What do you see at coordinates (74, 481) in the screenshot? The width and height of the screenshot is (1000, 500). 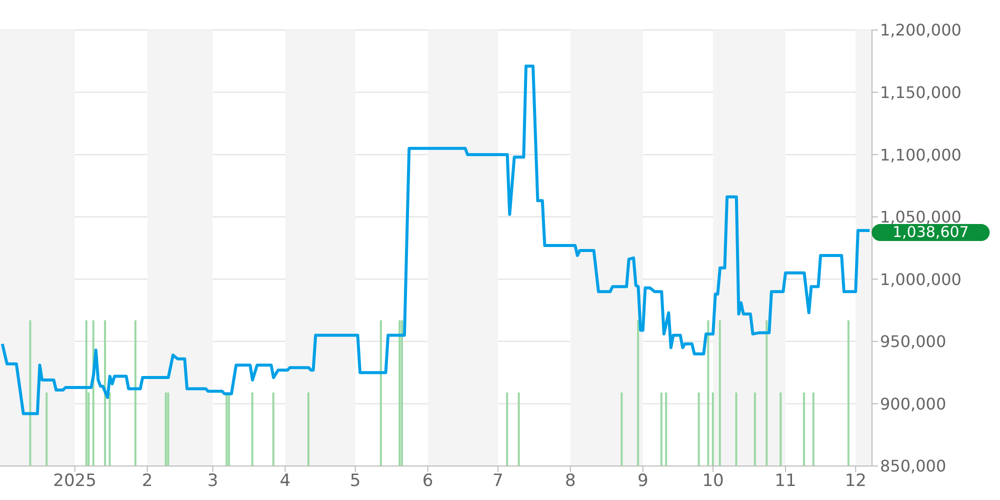 I see `x-tick-label: 2025` at bounding box center [74, 481].